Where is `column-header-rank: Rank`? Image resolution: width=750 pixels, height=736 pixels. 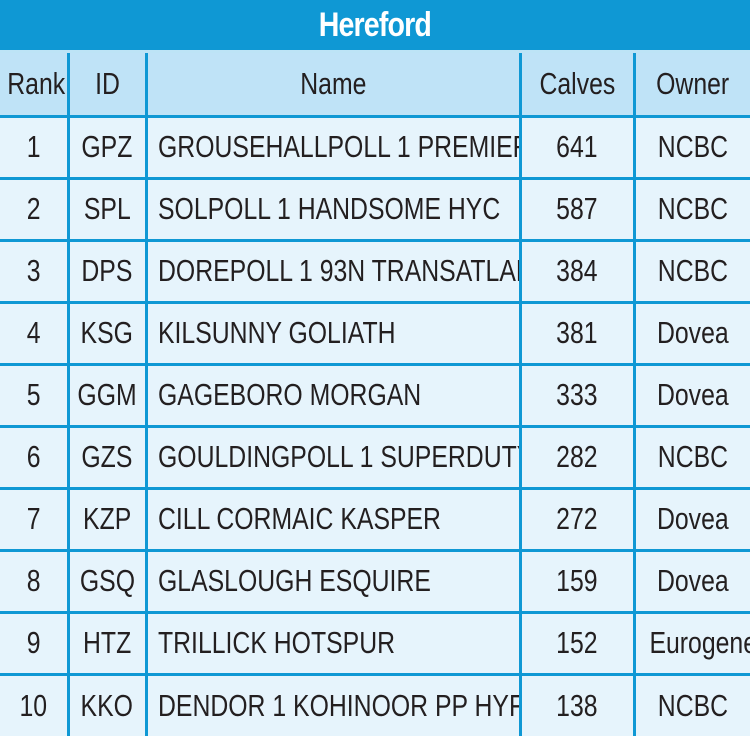
column-header-rank: Rank is located at coordinates (35, 85).